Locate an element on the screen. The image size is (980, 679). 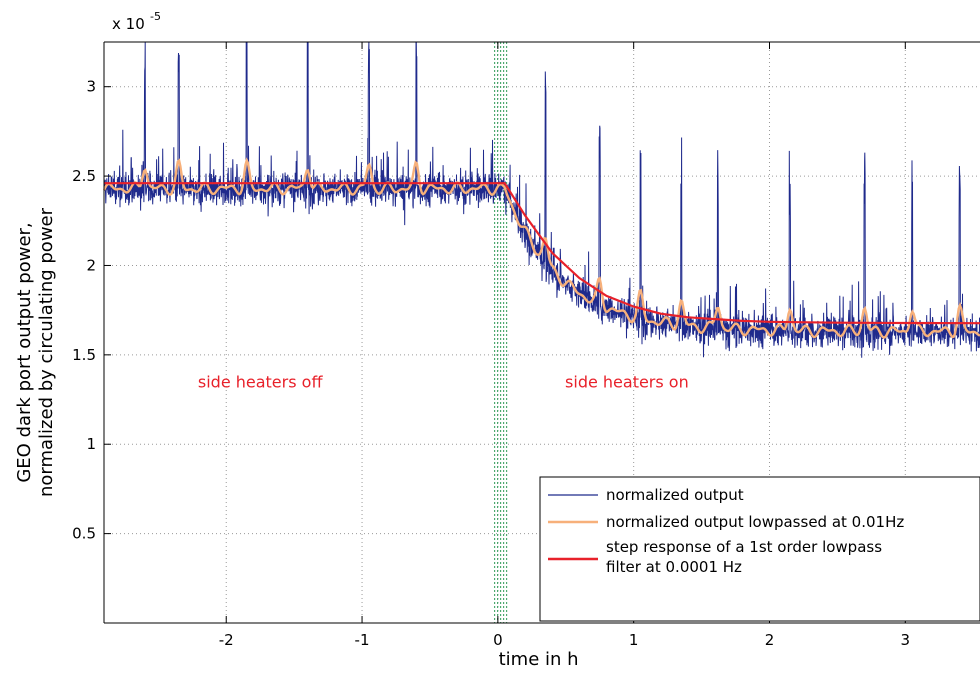
step-marker is located at coordinates (501, 332).